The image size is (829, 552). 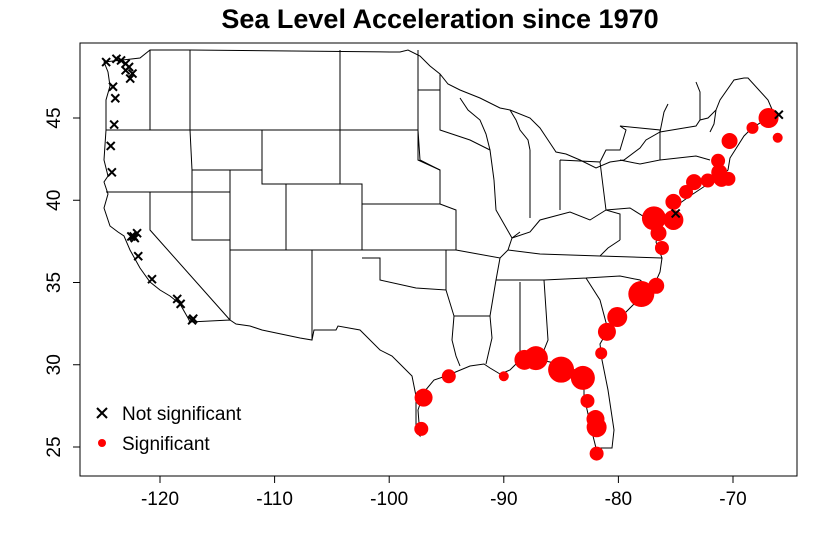 I want to click on filled-circle-icon, so click(x=102, y=443).